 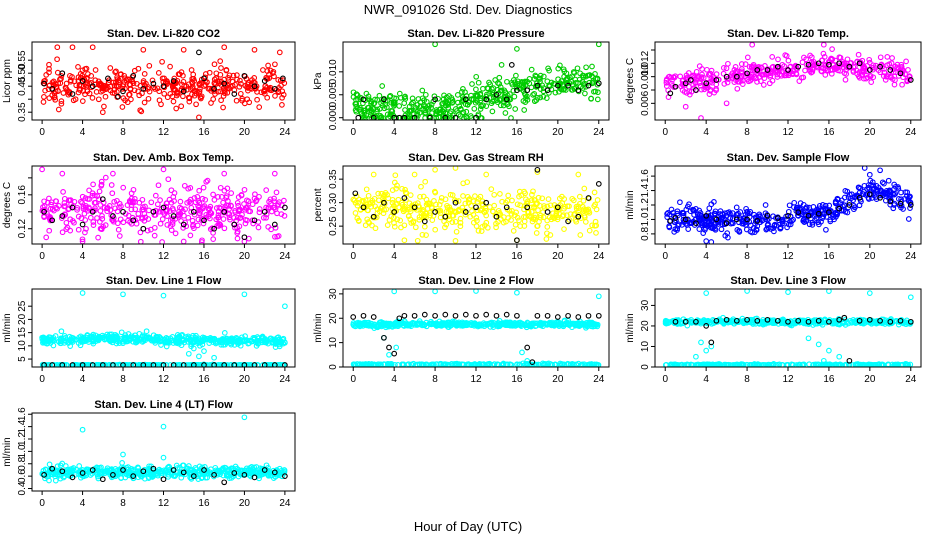 What do you see at coordinates (22, 319) in the screenshot?
I see `y-tick-label: 20` at bounding box center [22, 319].